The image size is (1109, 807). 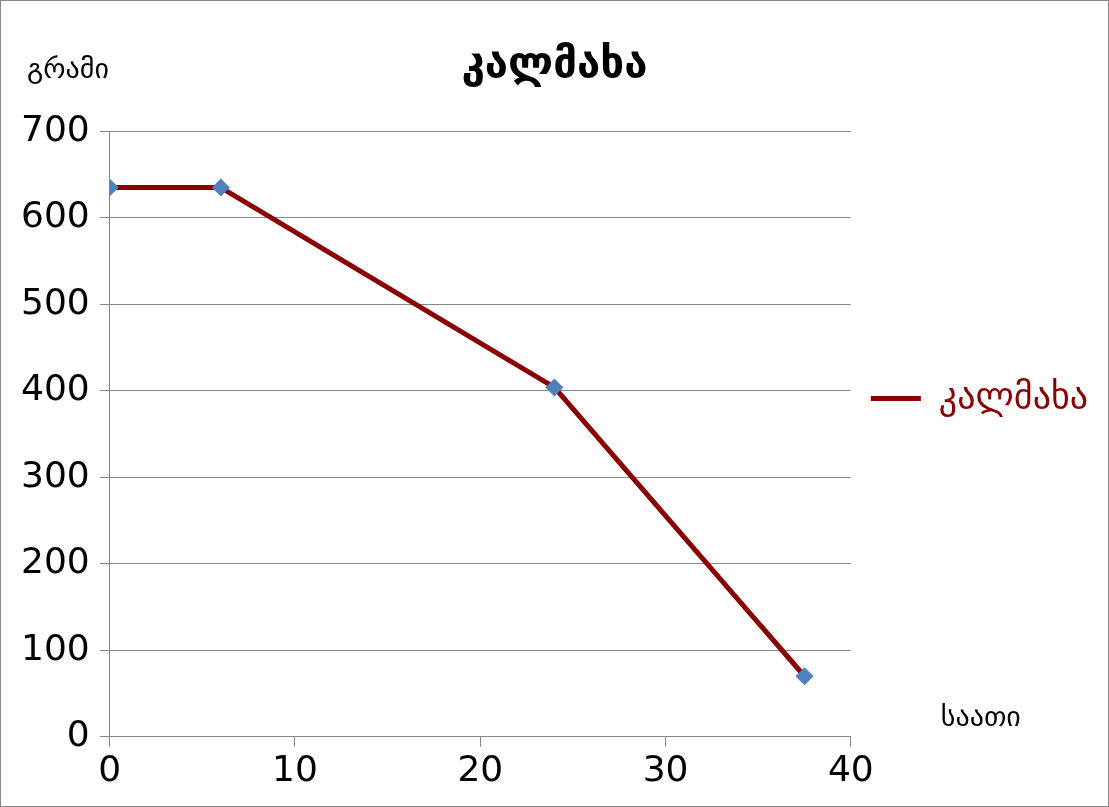 What do you see at coordinates (850, 768) in the screenshot?
I see `x-tick-label: 40` at bounding box center [850, 768].